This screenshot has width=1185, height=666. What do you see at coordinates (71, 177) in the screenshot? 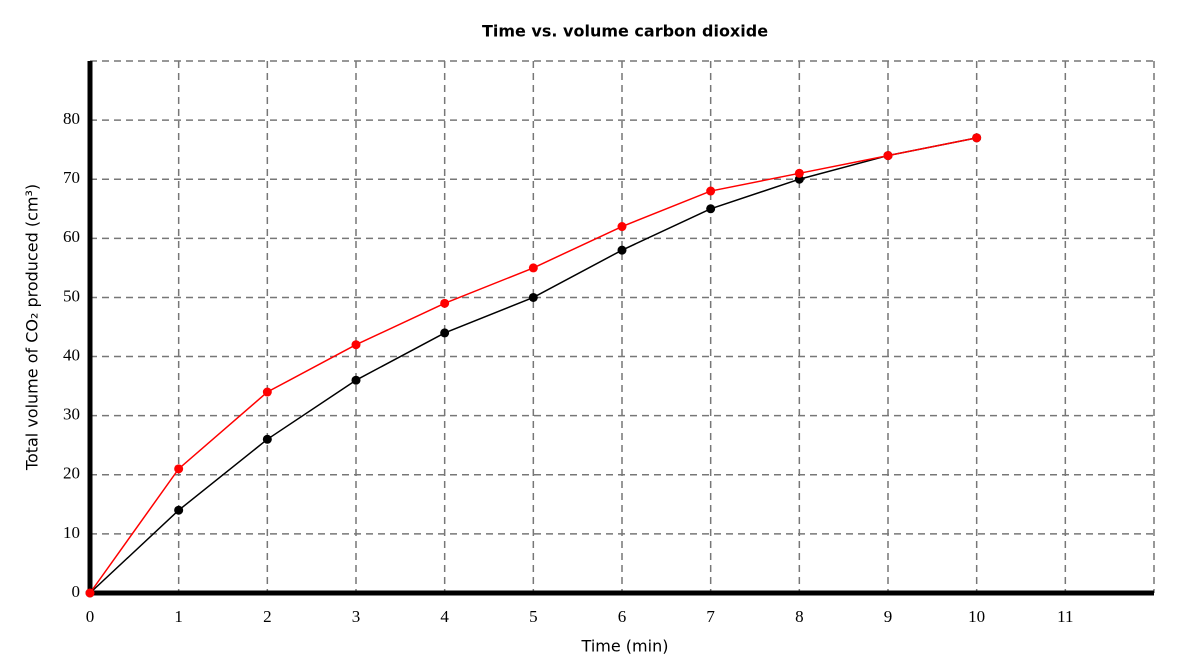
I see `y-tick-label: 70` at bounding box center [71, 177].